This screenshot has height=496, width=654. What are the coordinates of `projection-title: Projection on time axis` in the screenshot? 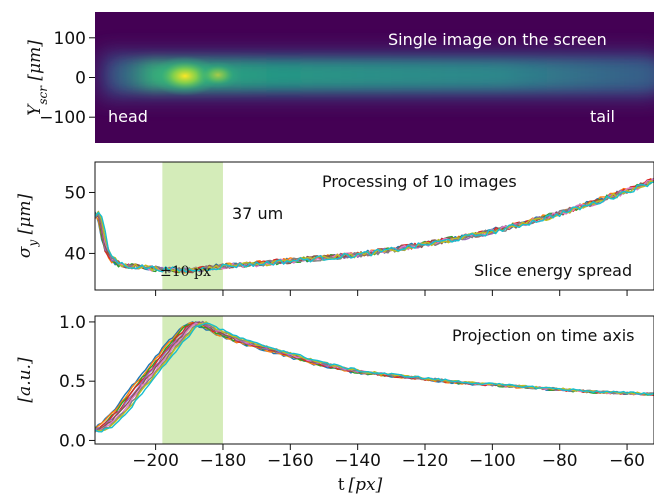 It's located at (543, 335).